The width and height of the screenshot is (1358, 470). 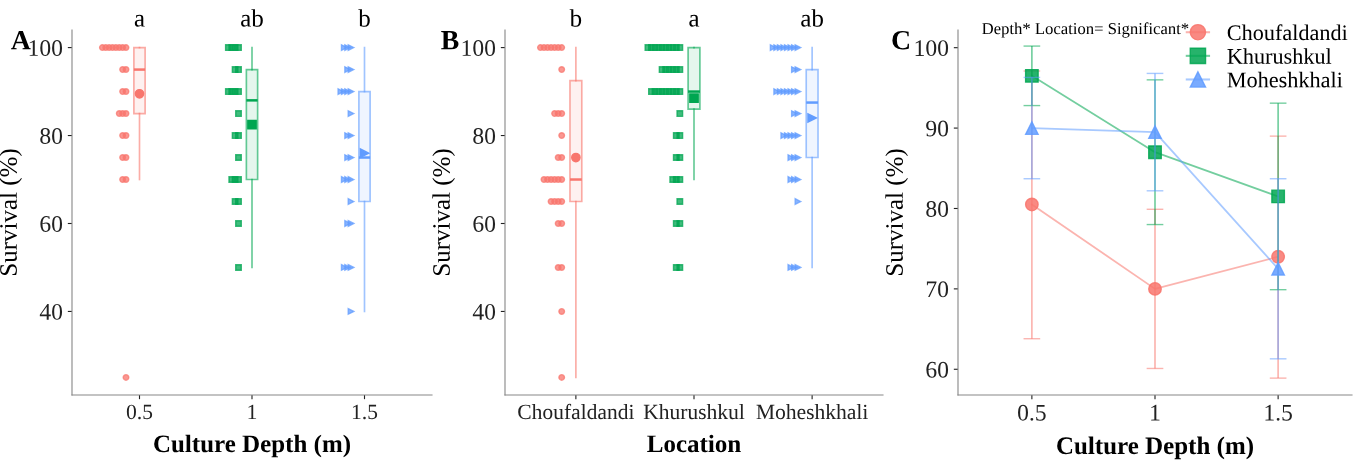 What do you see at coordinates (937, 289) in the screenshot?
I see `y-tick-label: 70` at bounding box center [937, 289].